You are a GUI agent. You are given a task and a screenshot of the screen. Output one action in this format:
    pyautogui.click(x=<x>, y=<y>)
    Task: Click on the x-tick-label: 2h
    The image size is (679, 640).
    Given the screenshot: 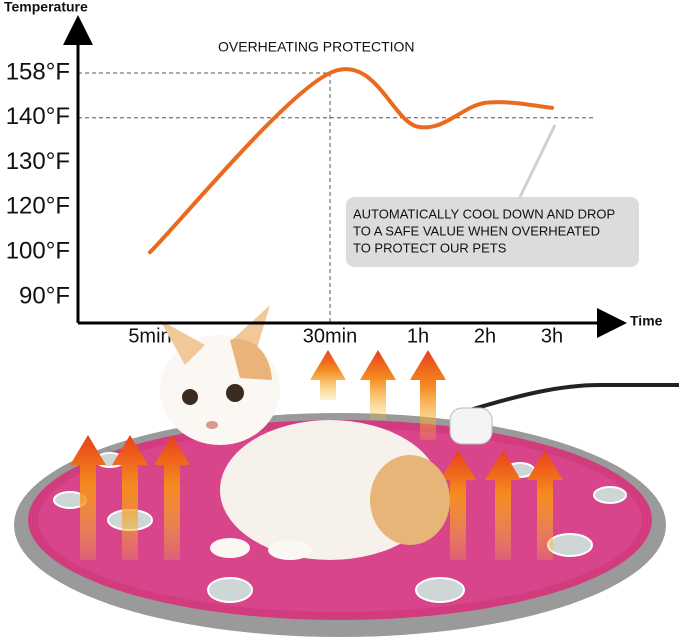 What is the action you would take?
    pyautogui.click(x=485, y=336)
    